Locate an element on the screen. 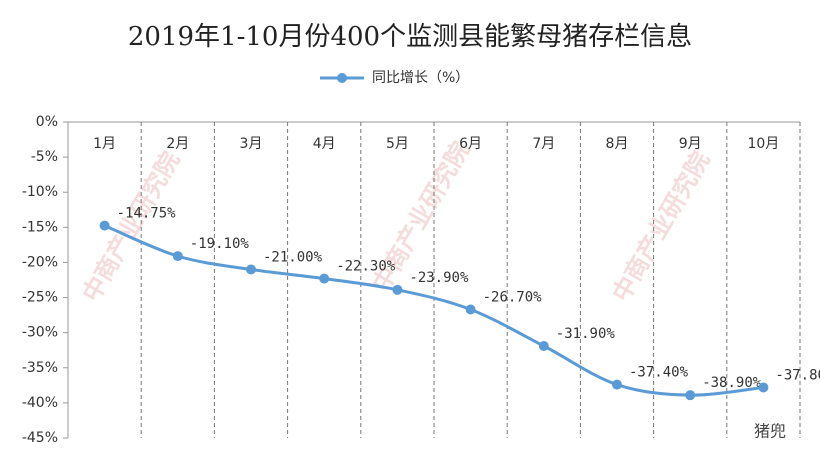 Image resolution: width=820 pixels, height=463 pixels. data-label: -14.75% is located at coordinates (147, 214).